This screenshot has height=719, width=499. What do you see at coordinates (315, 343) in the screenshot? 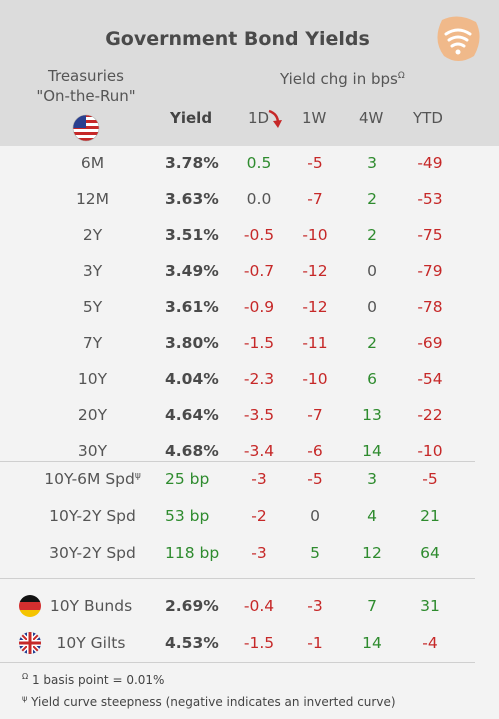
I see `change-1w: -11` at bounding box center [315, 343].